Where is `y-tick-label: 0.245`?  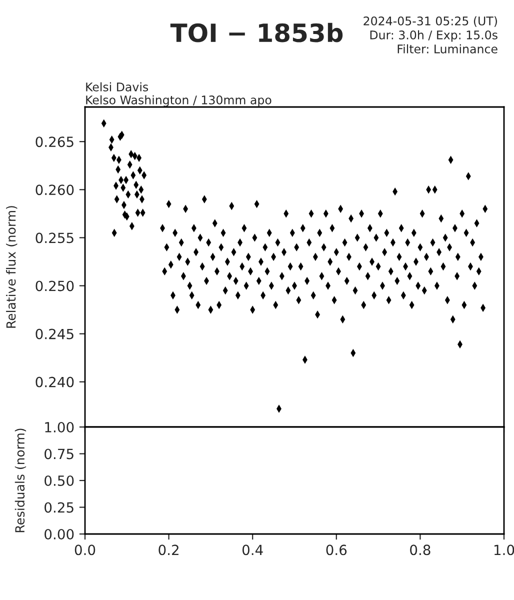
y-tick-label: 0.245 is located at coordinates (55, 334).